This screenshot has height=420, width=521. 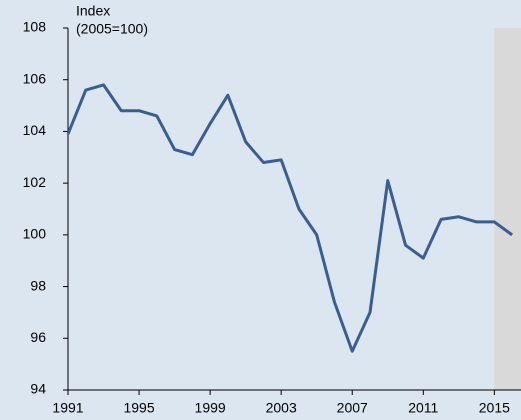 What do you see at coordinates (35, 78) in the screenshot?
I see `y-tick-label: 106` at bounding box center [35, 78].